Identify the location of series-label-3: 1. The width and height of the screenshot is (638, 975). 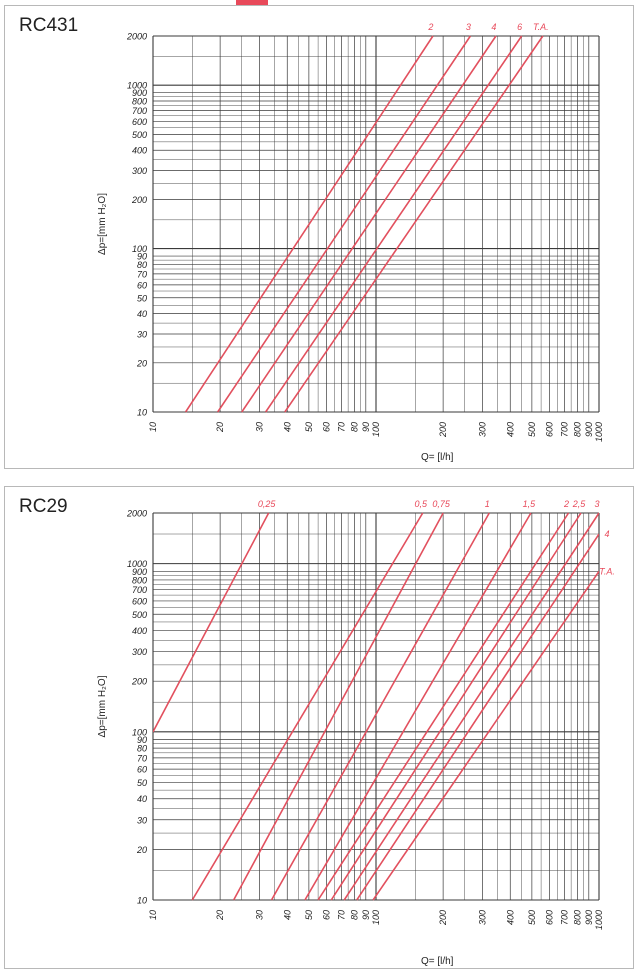
(487, 504).